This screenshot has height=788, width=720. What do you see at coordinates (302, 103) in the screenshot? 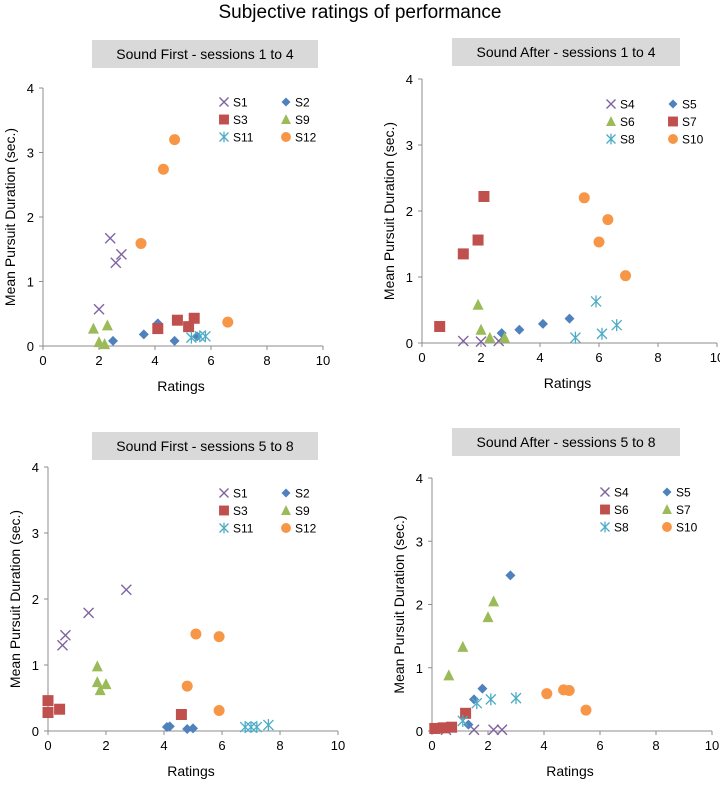
I see `panel-1-legend-label-s2: S2` at bounding box center [302, 103].